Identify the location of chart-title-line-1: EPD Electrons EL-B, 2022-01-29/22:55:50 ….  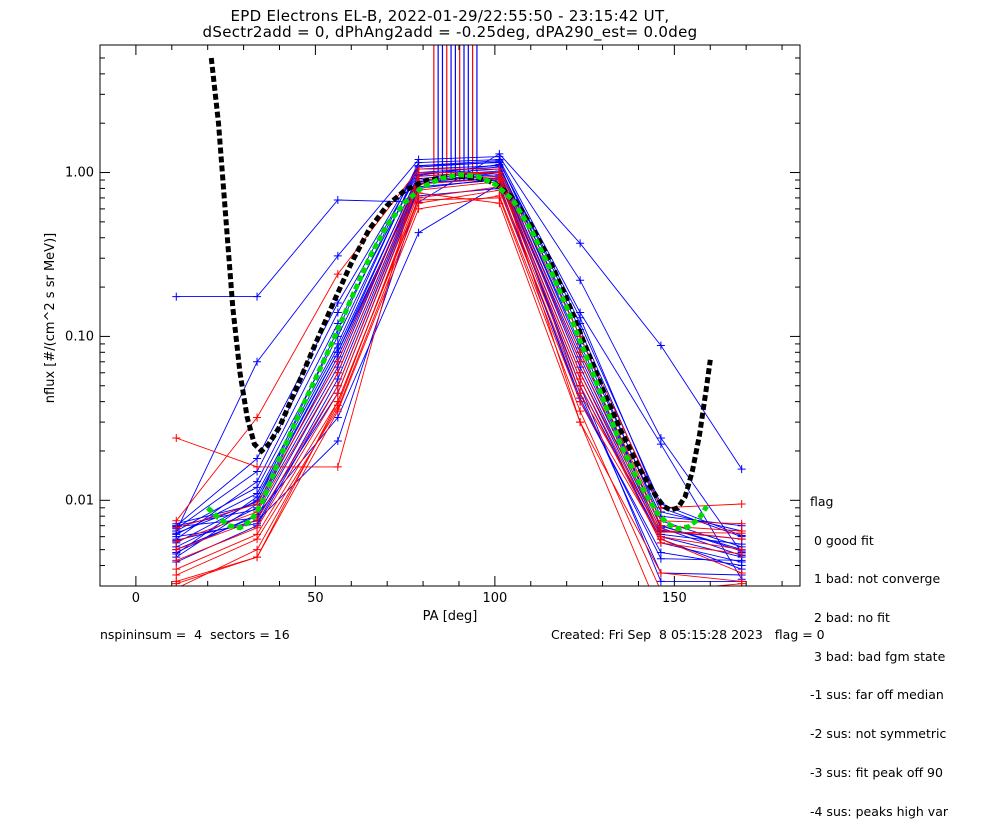
(450, 16).